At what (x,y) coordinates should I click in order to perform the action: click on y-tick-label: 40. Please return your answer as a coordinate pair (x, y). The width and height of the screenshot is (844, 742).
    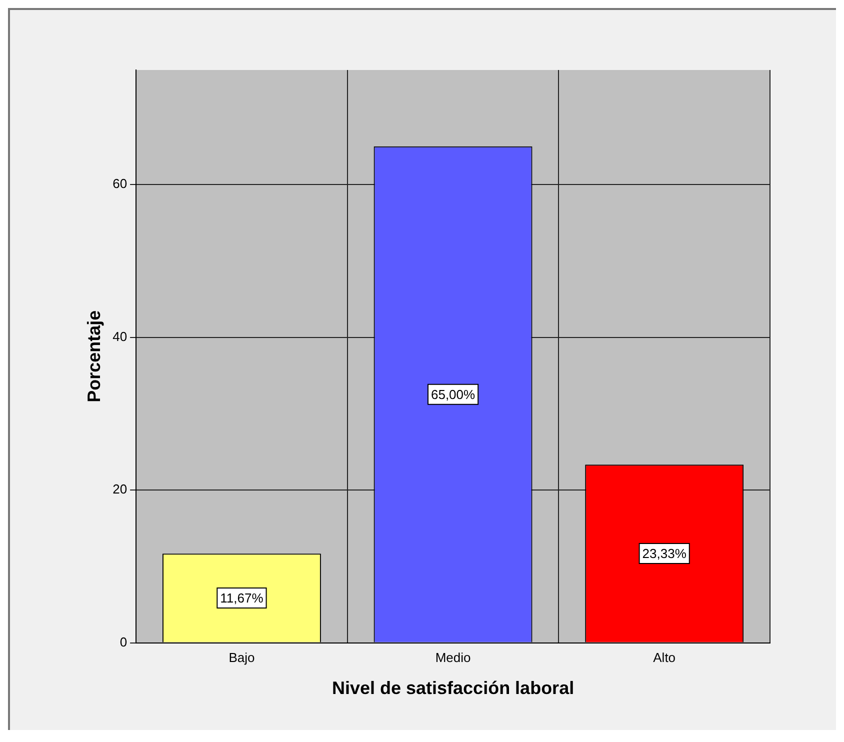
    Looking at the image, I should click on (120, 336).